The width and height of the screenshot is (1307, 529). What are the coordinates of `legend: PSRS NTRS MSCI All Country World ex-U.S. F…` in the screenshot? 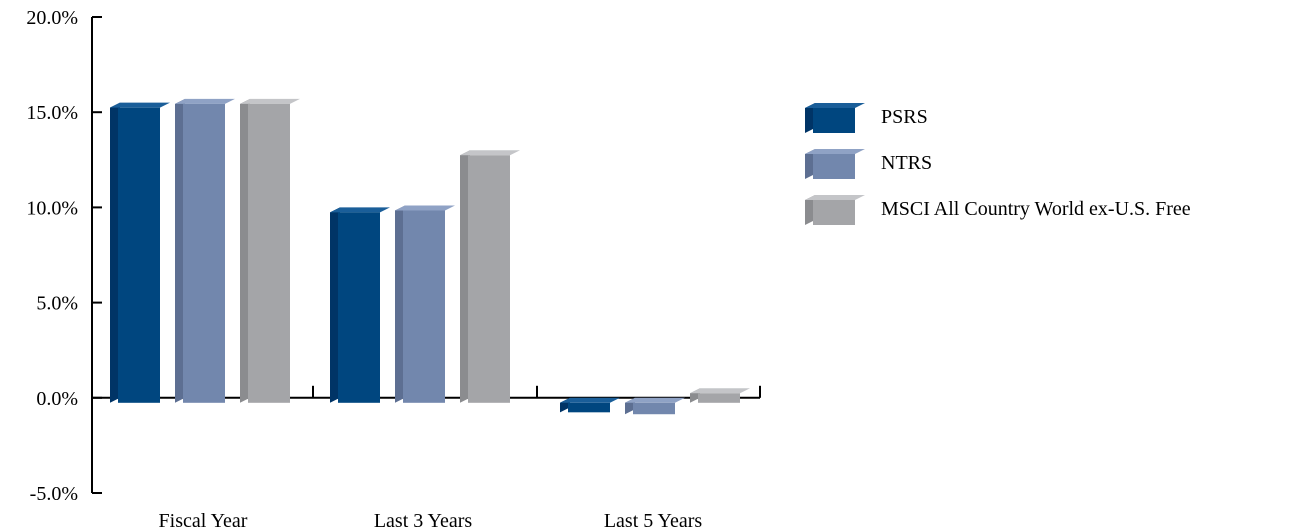 It's located at (998, 164).